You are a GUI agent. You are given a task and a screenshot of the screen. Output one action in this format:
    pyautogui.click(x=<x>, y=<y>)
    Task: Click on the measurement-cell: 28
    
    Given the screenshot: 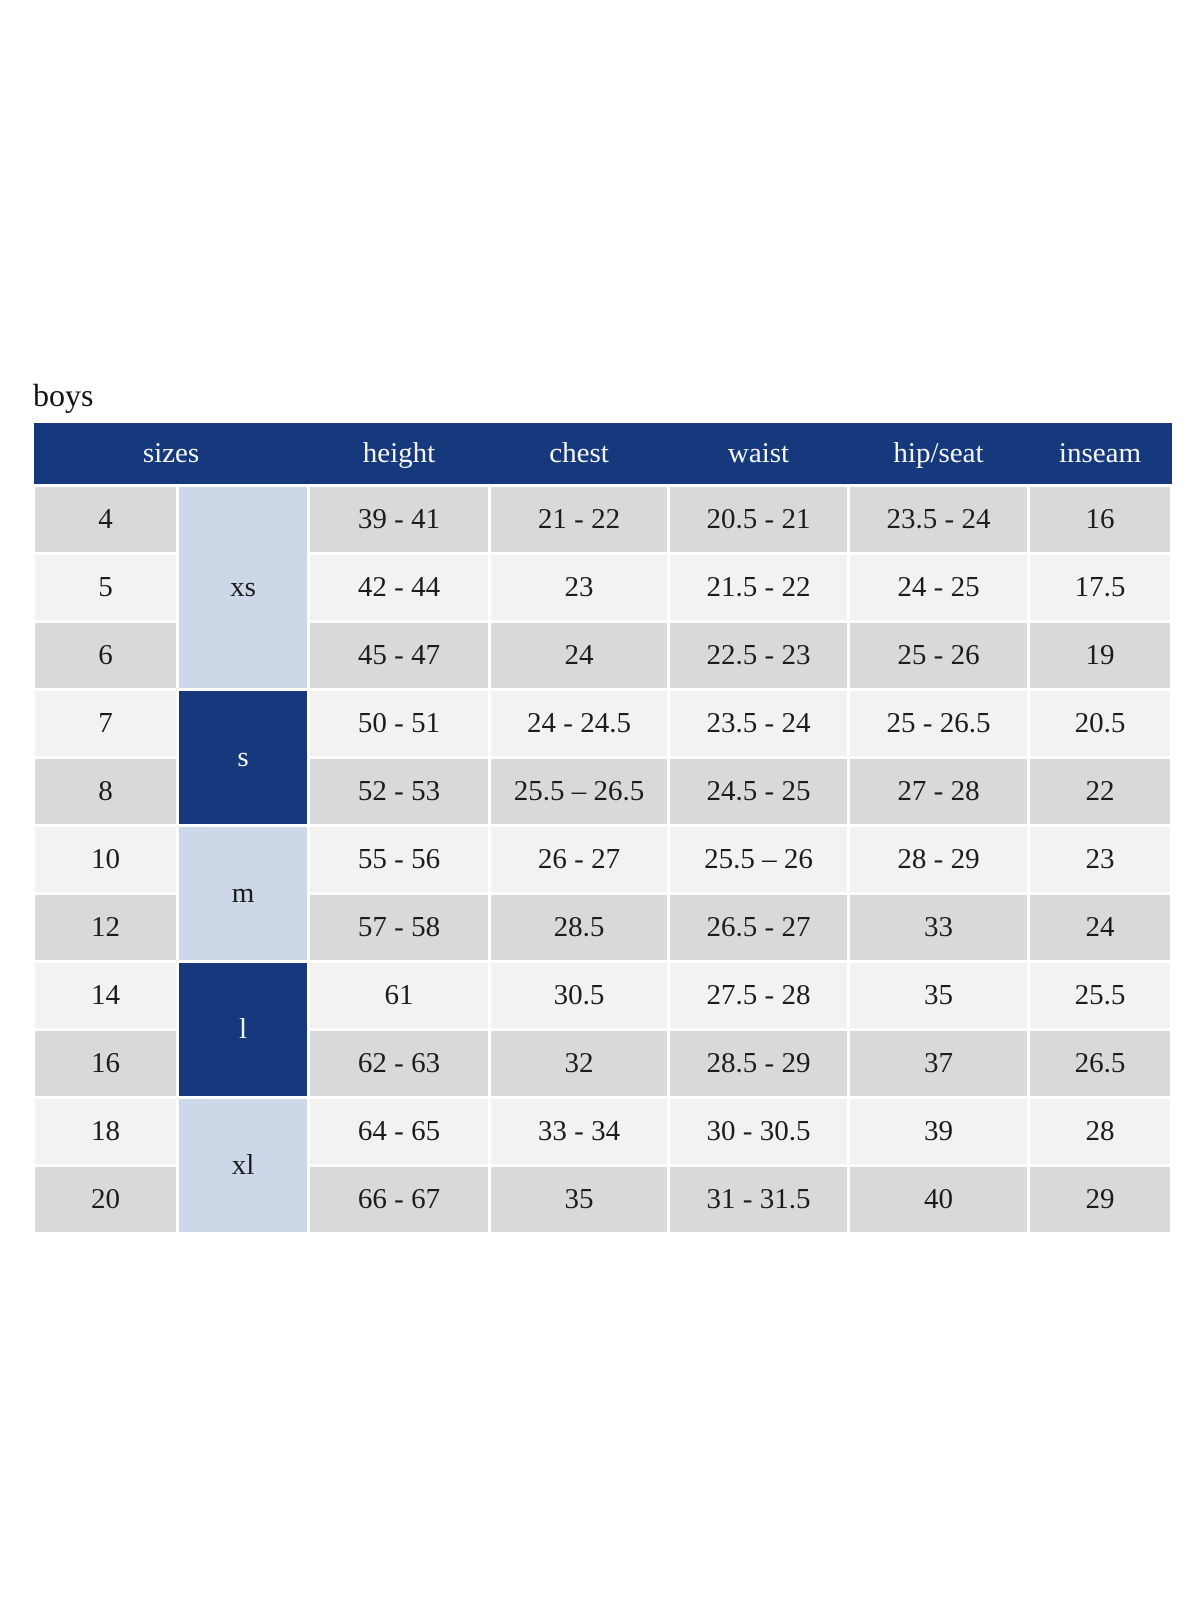 What is the action you would take?
    pyautogui.click(x=1100, y=1132)
    